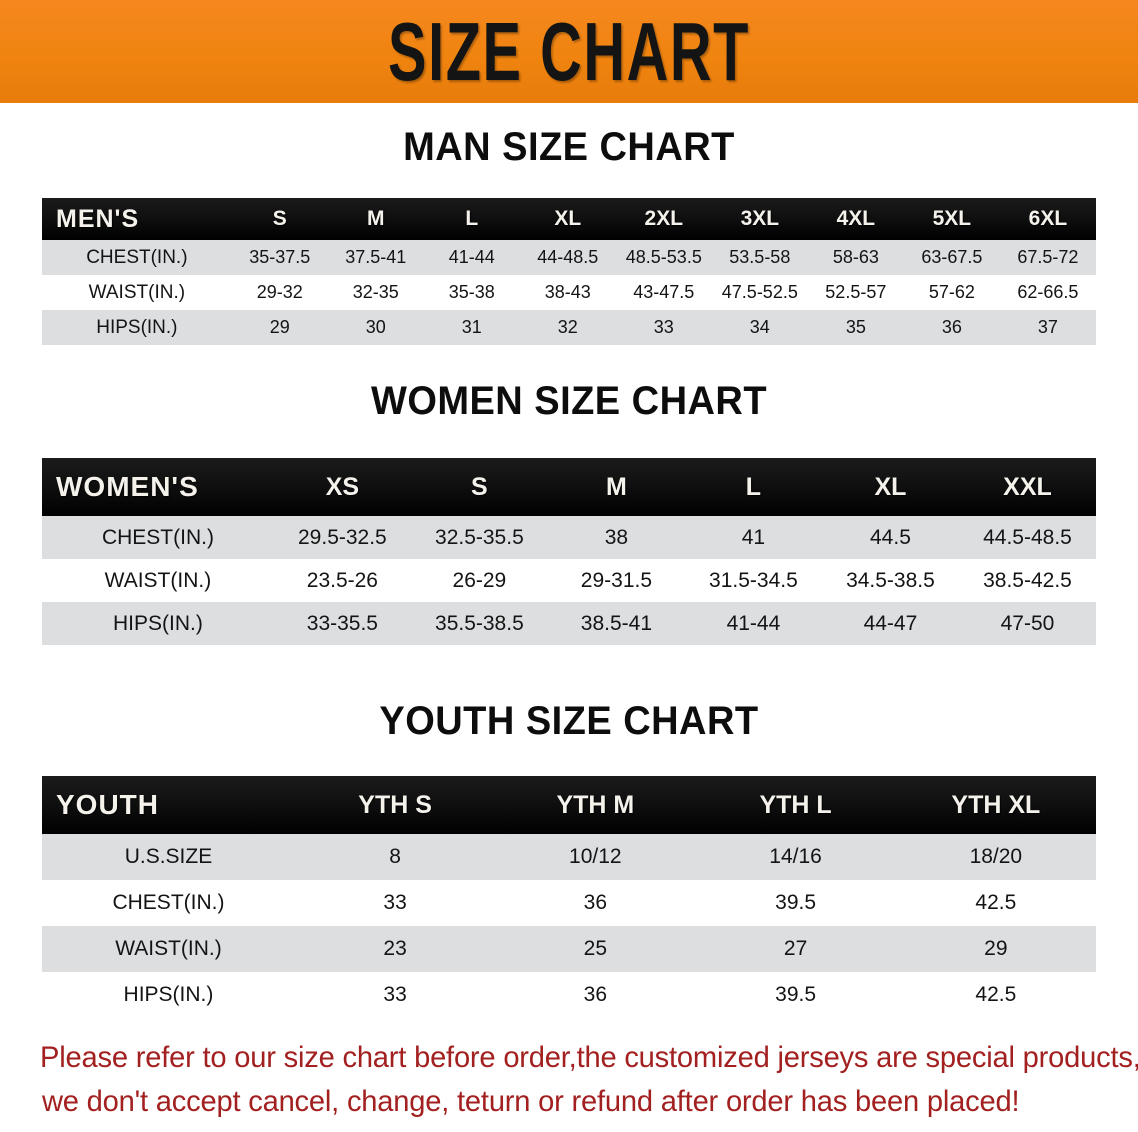 The height and width of the screenshot is (1132, 1138). What do you see at coordinates (795, 949) in the screenshot?
I see `table-cell: 27` at bounding box center [795, 949].